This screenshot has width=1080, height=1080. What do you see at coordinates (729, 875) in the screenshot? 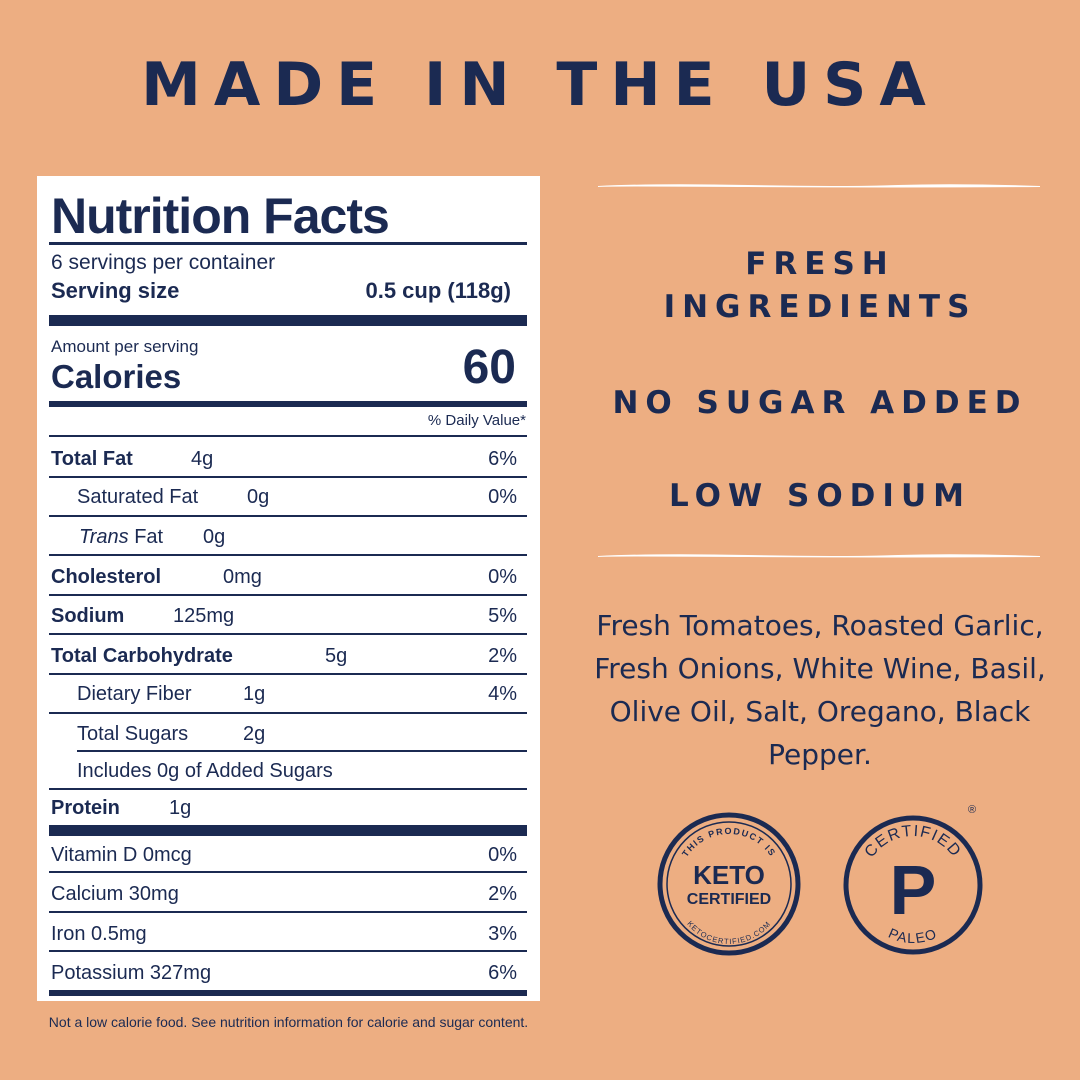
I see `keto-badge-line1: KETO` at bounding box center [729, 875].